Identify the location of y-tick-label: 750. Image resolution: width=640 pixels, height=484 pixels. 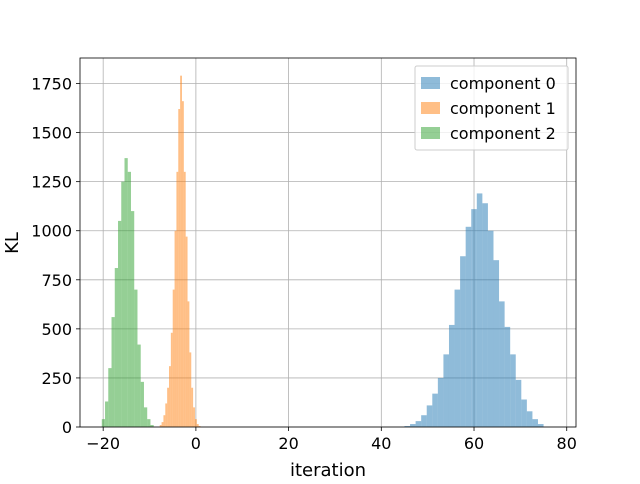
(56, 280).